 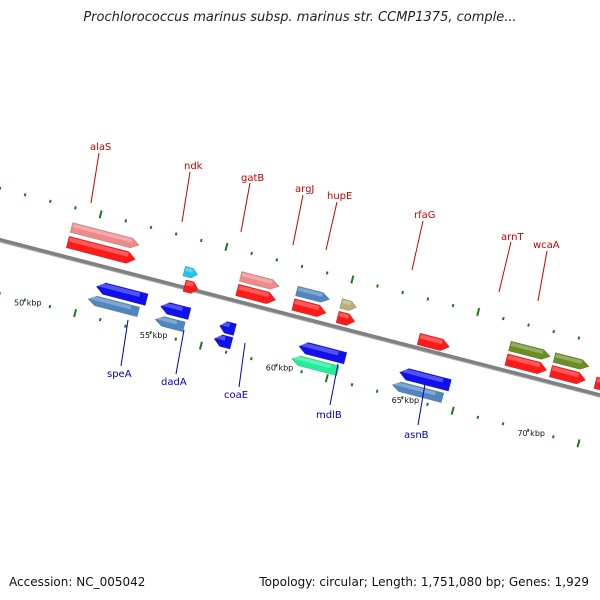 What do you see at coordinates (339, 196) in the screenshot?
I see `gene-label-hupE: hupE` at bounding box center [339, 196].